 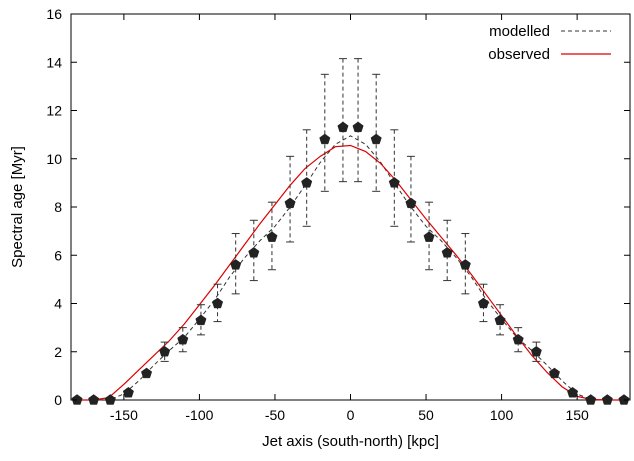 I want to click on y-tick-label: 6, so click(x=58, y=255).